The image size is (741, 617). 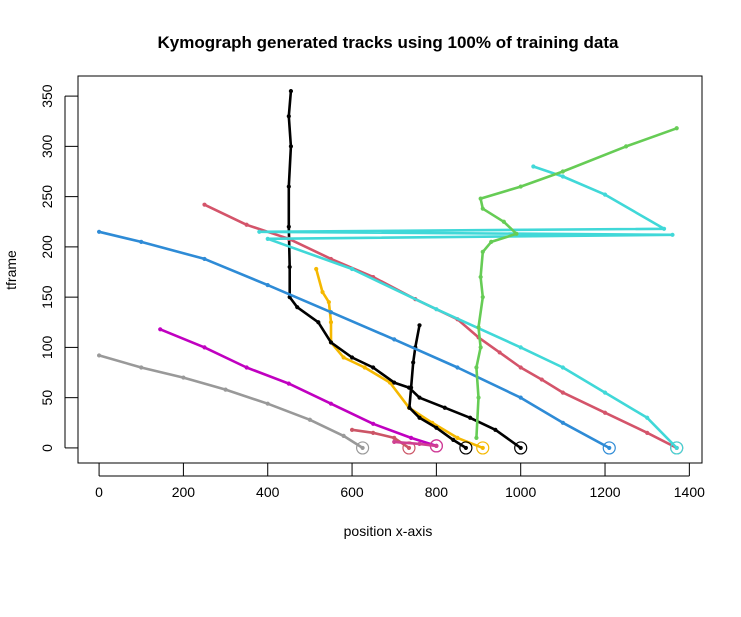 What do you see at coordinates (58, 268) in the screenshot?
I see `y-axis: 0 50 100 150 200 250 300 350` at bounding box center [58, 268].